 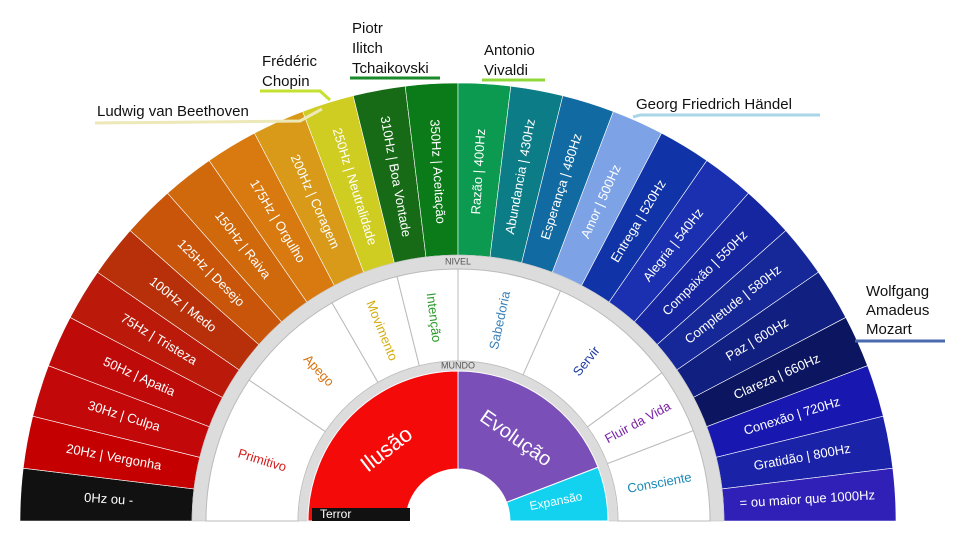 What do you see at coordinates (109, 499) in the screenshot?
I see `frequency-label: 0Hz ou -` at bounding box center [109, 499].